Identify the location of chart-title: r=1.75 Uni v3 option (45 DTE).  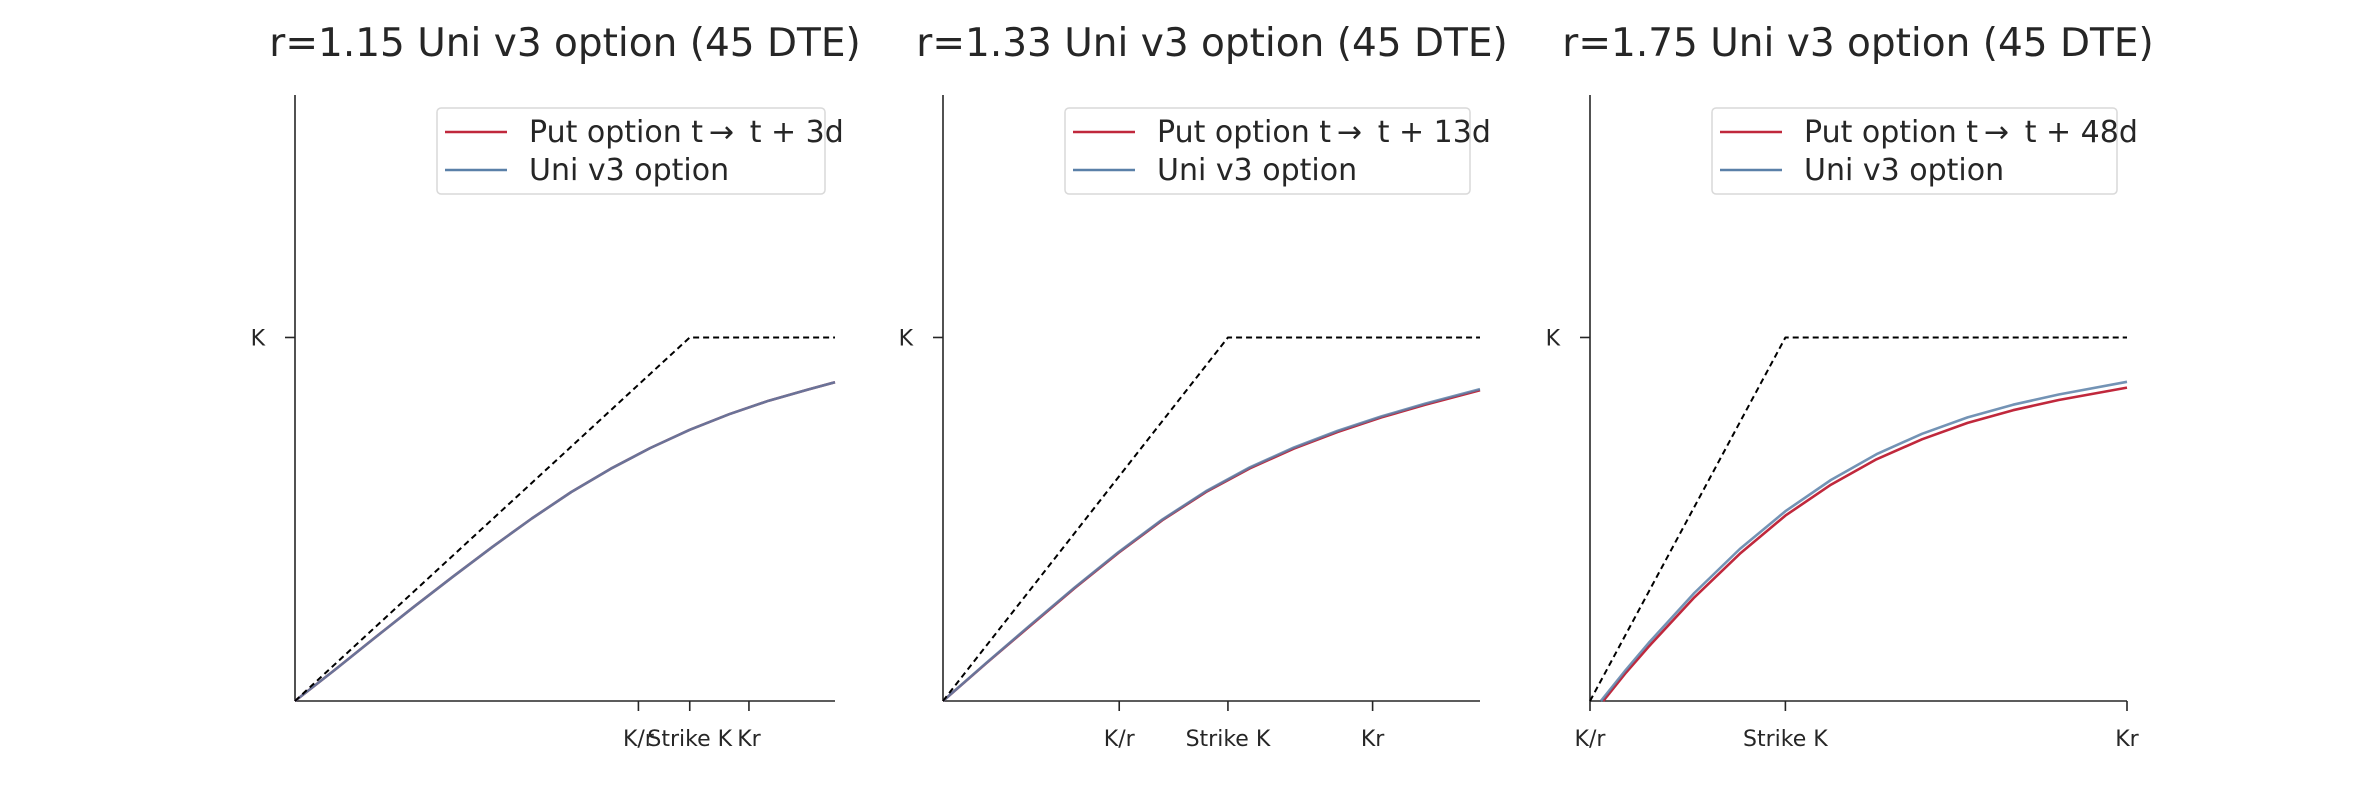
(1857, 43).